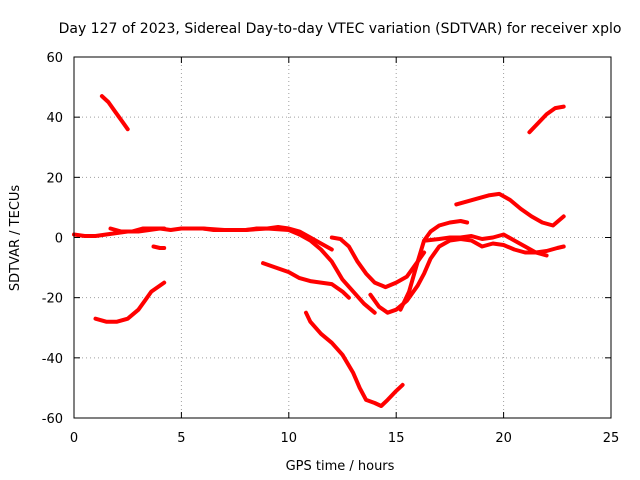  Describe the element at coordinates (52, 299) in the screenshot. I see `y-tick-label: -20` at that location.